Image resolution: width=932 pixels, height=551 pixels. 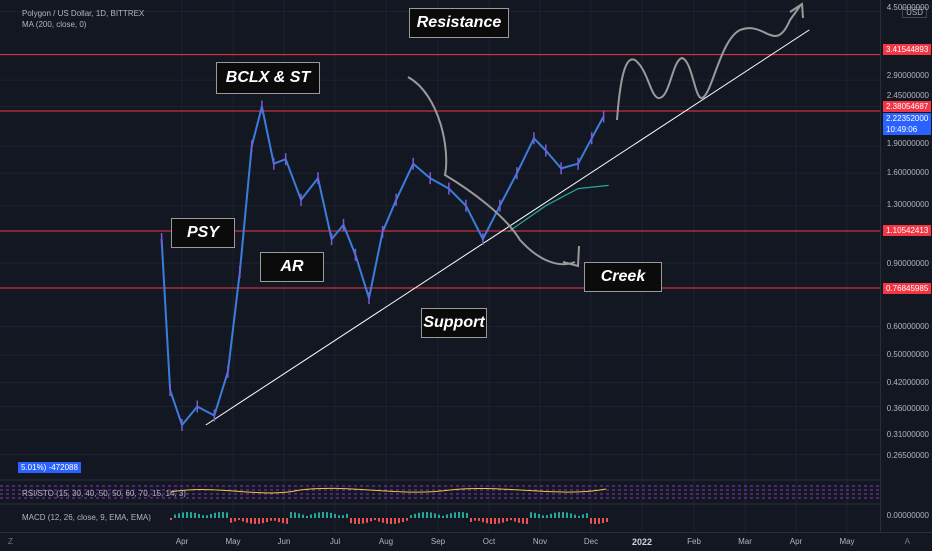 I want to click on ma-legend: MA (200, close, 0), so click(x=54, y=24).